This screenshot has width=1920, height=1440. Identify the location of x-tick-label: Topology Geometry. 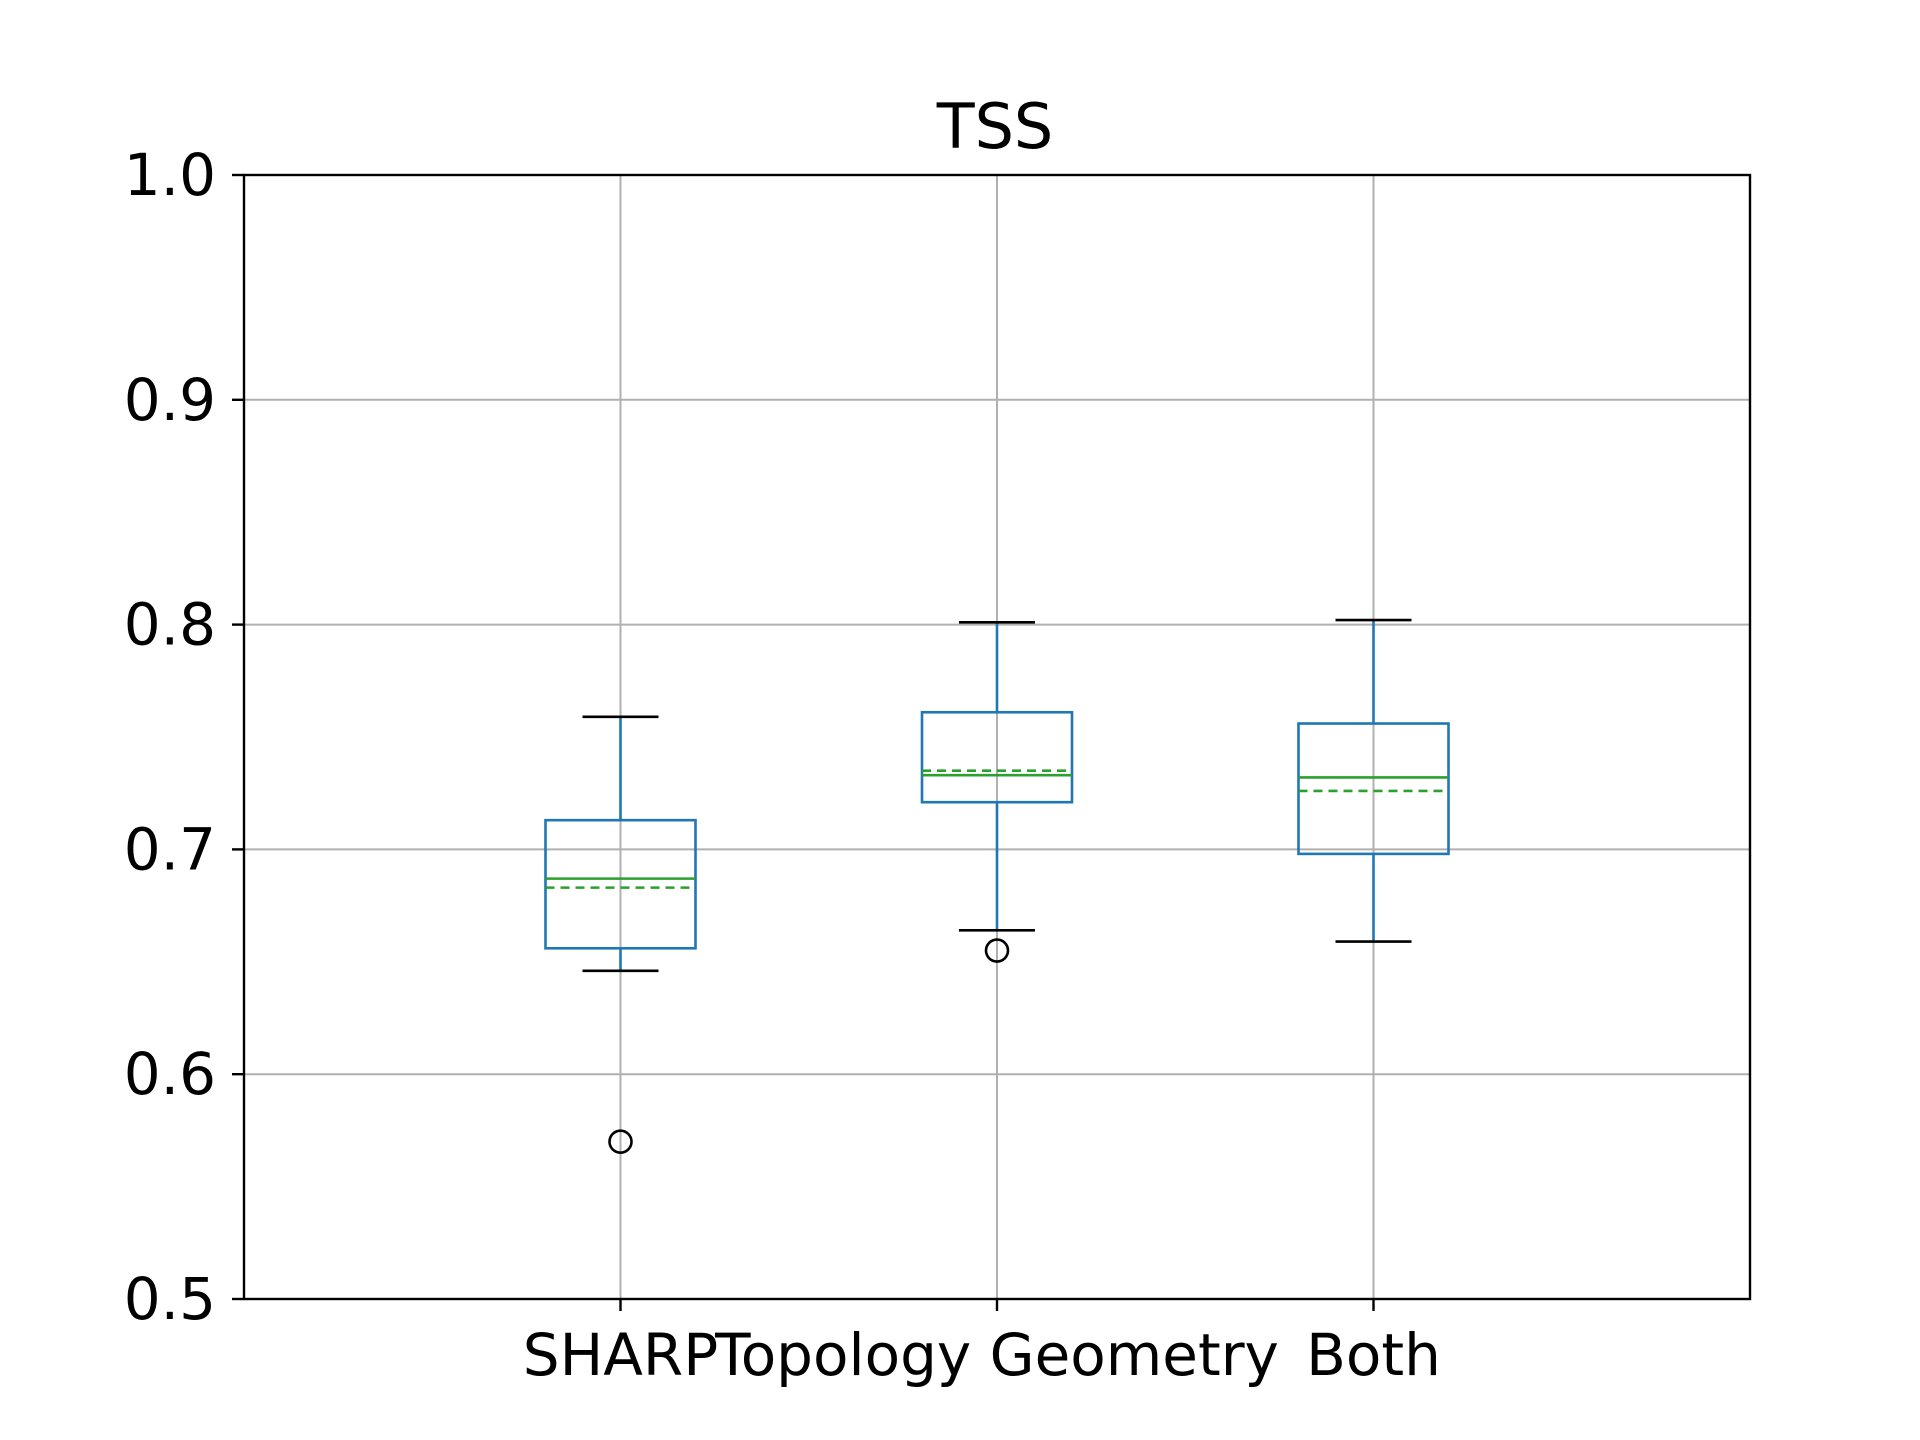
(996, 1355).